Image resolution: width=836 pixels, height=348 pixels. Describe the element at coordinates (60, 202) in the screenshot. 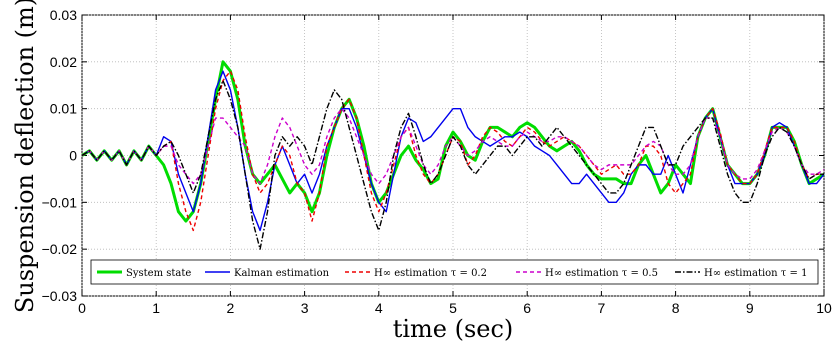

I see `y-tick-label: −0.01` at that location.